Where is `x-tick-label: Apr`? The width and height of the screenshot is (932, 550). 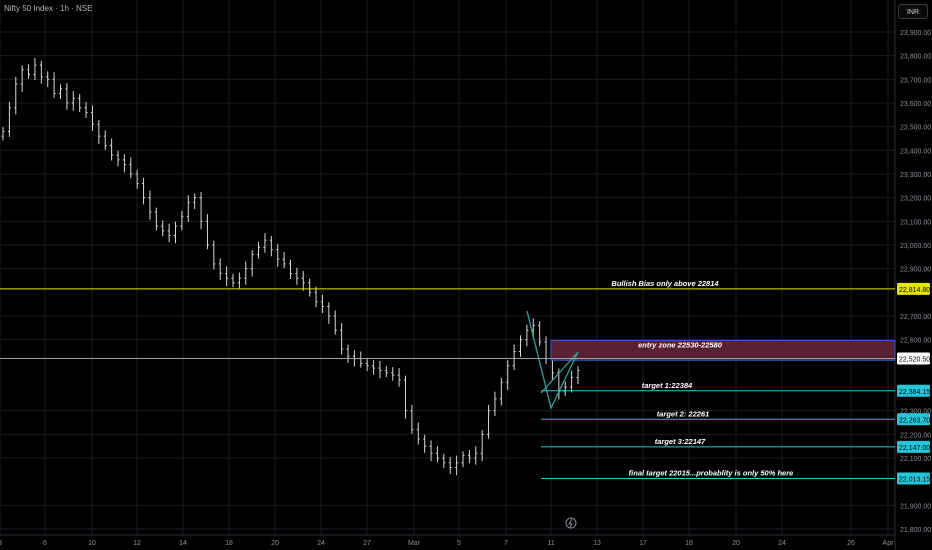
x-tick-label: Apr is located at coordinates (889, 543).